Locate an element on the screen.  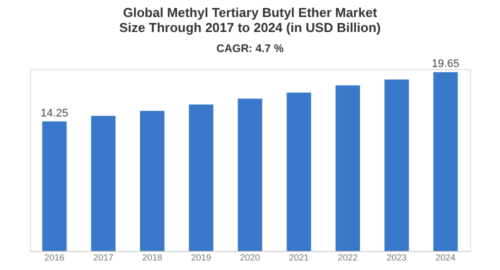
chart-title: Global Methyl Tertiary Butyl Ether Market Size Through 2017 to 2024 (in USD Billion) is located at coordinates (250, 20).